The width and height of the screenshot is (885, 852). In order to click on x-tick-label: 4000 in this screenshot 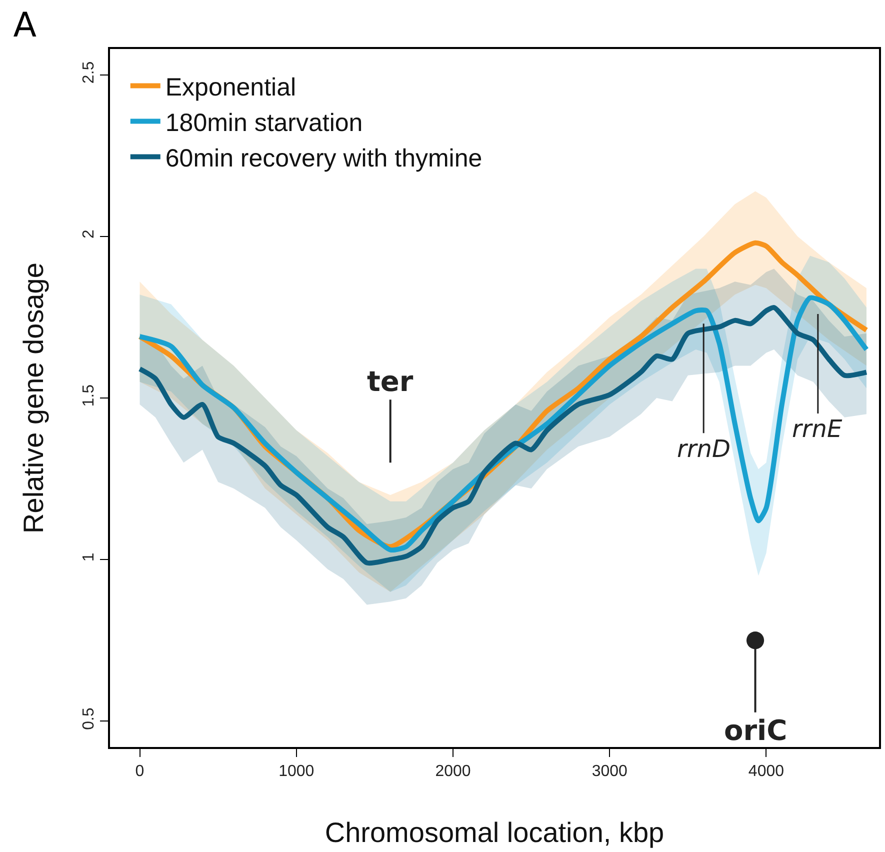, I will do `click(766, 771)`.